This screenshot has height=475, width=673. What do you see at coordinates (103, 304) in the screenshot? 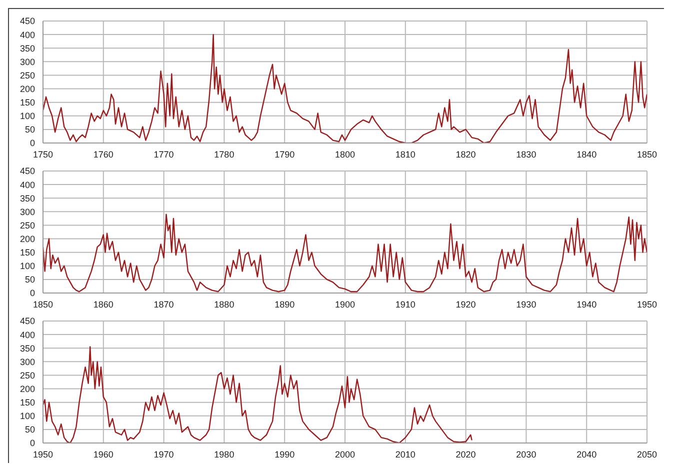
I see `x-tick-label: 1860` at bounding box center [103, 304].